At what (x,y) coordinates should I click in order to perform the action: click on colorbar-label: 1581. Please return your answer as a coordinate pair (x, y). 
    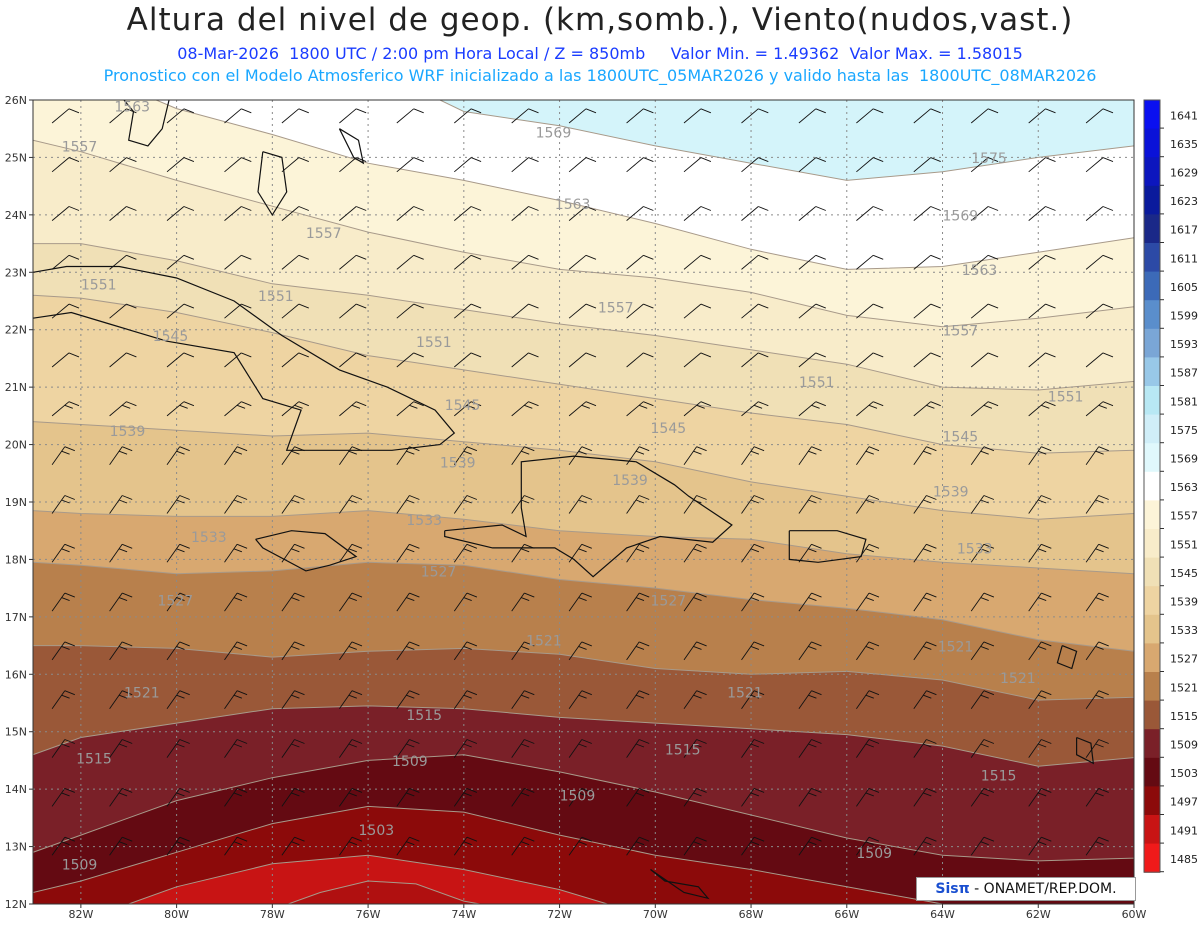
    Looking at the image, I should click on (1184, 401).